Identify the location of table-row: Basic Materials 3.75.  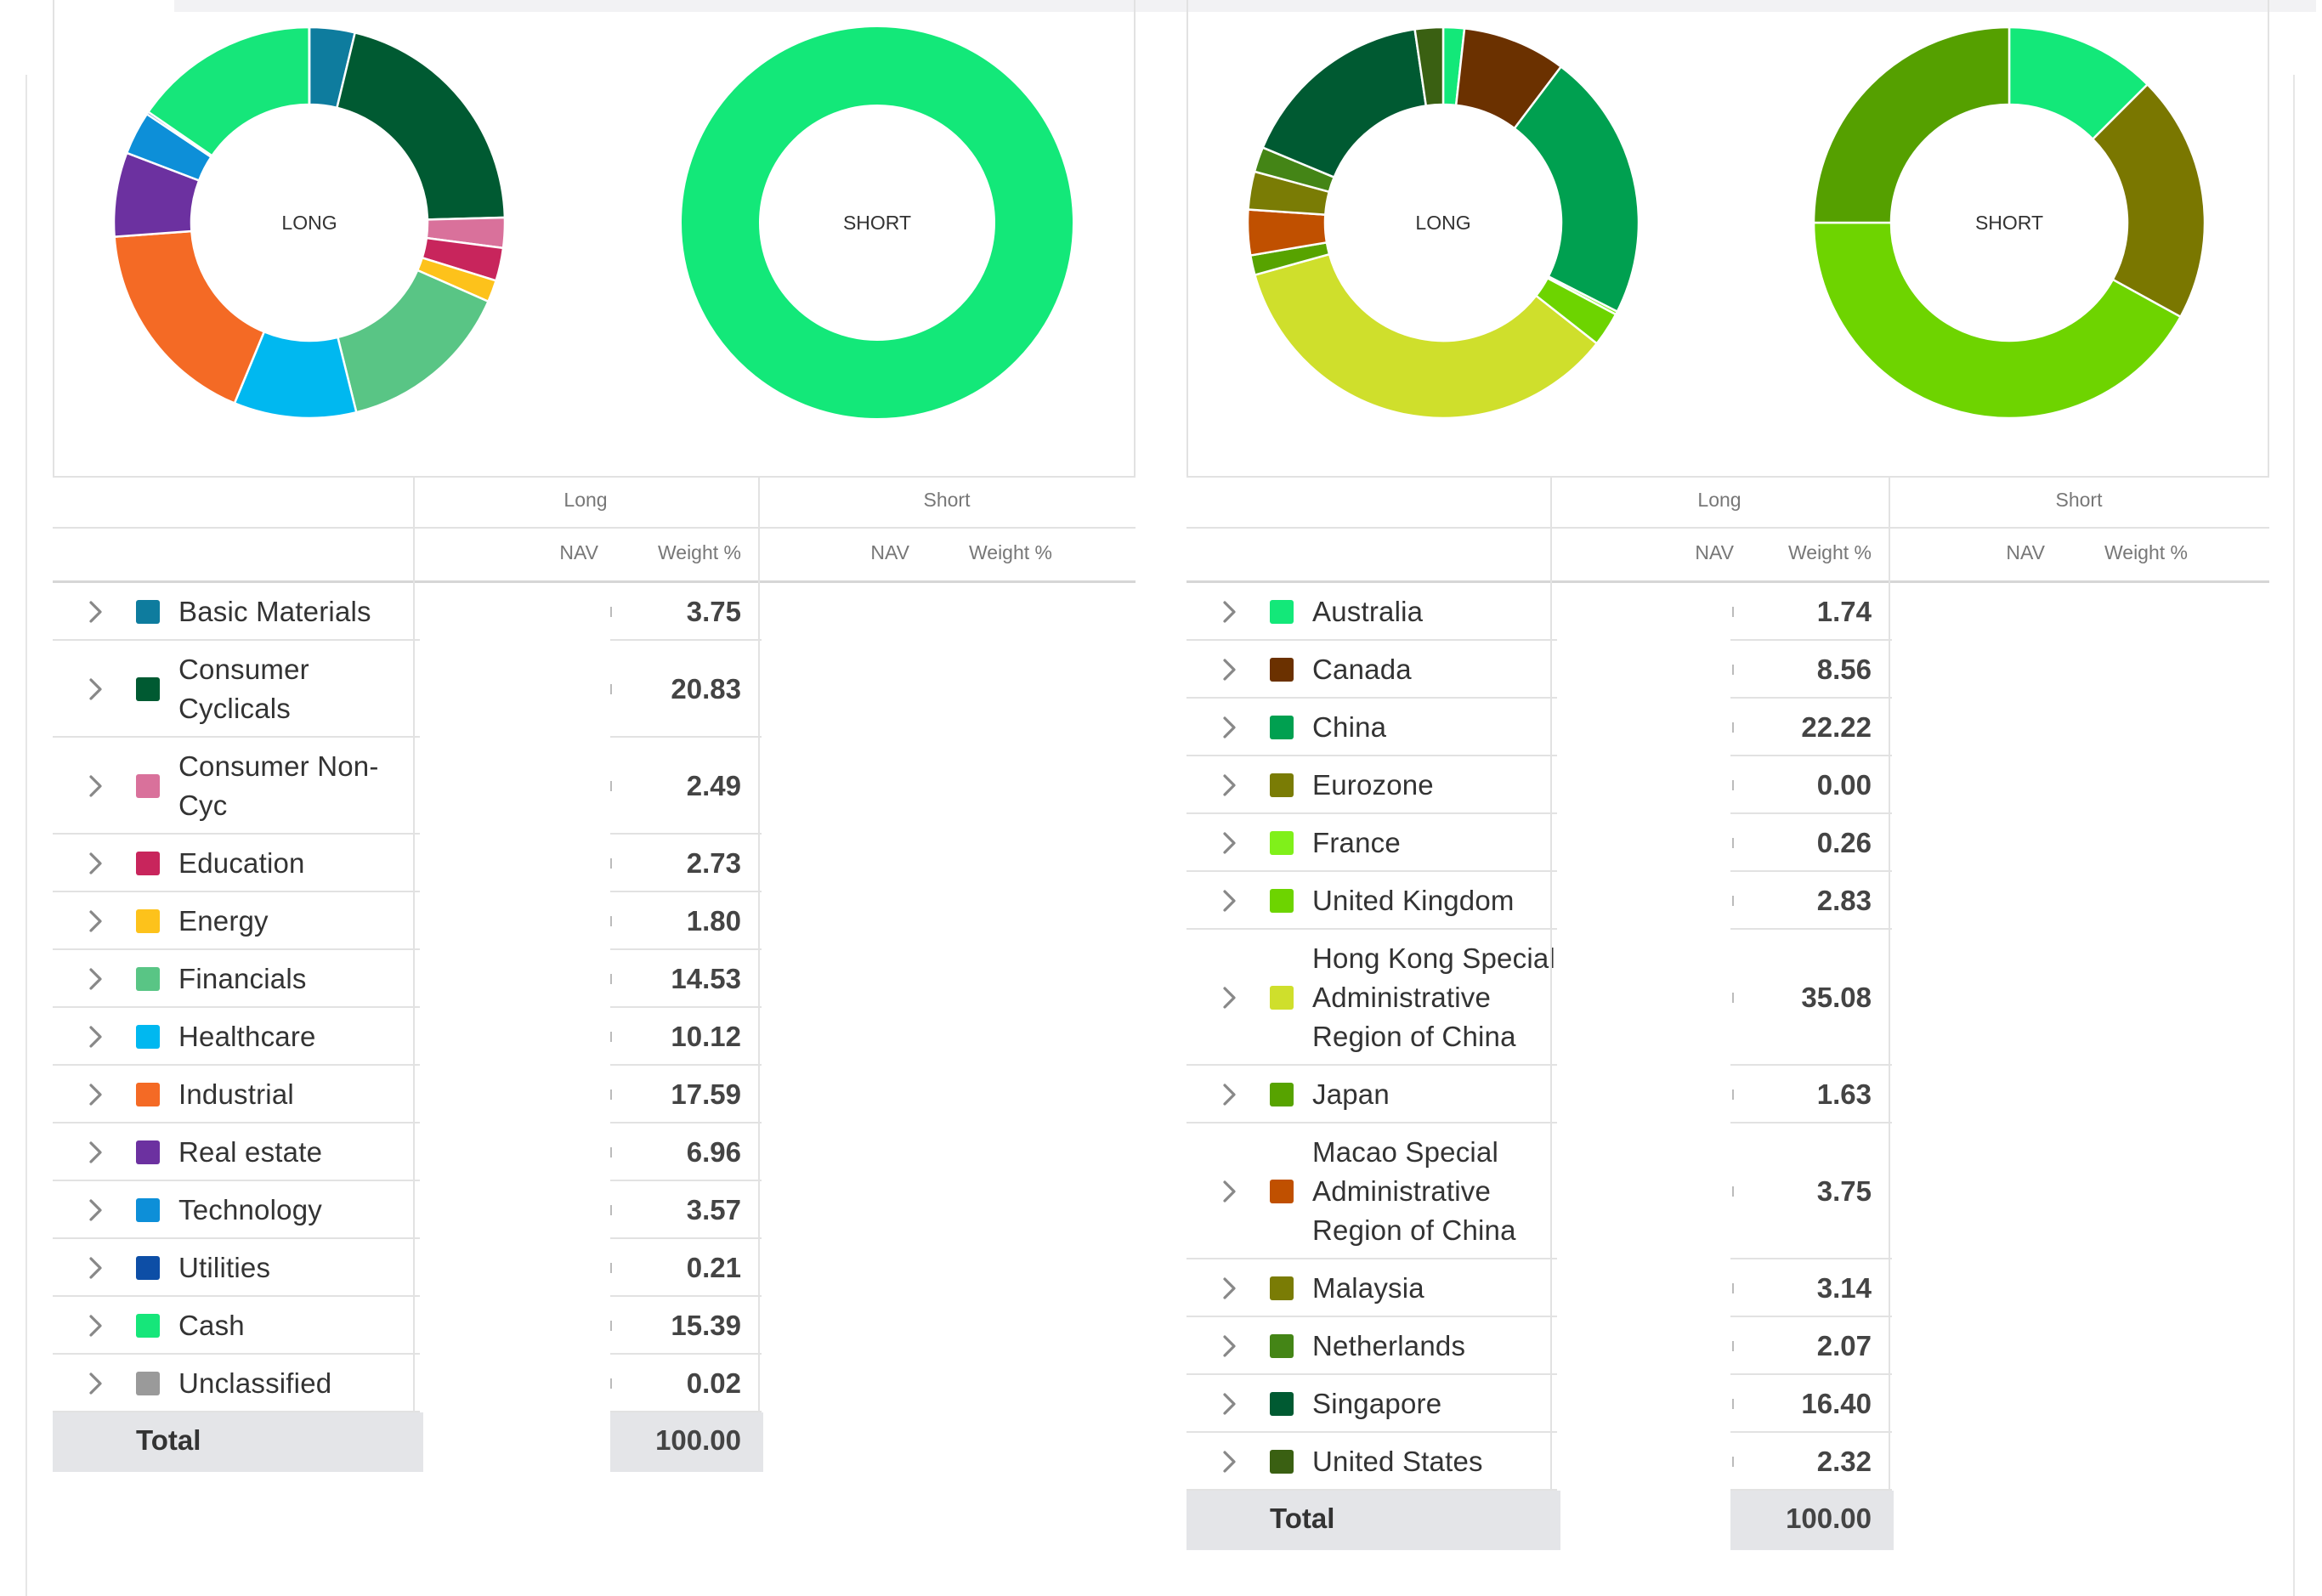
(408, 612).